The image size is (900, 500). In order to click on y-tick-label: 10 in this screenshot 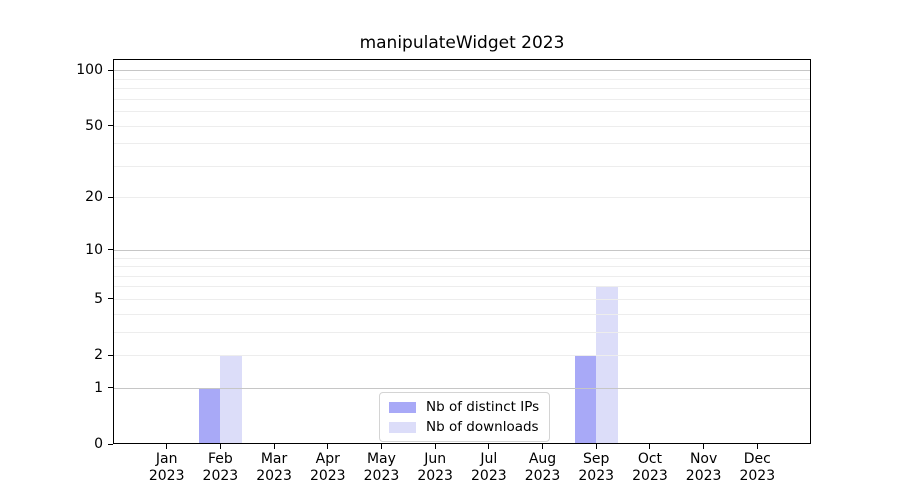, I will do `click(94, 249)`.